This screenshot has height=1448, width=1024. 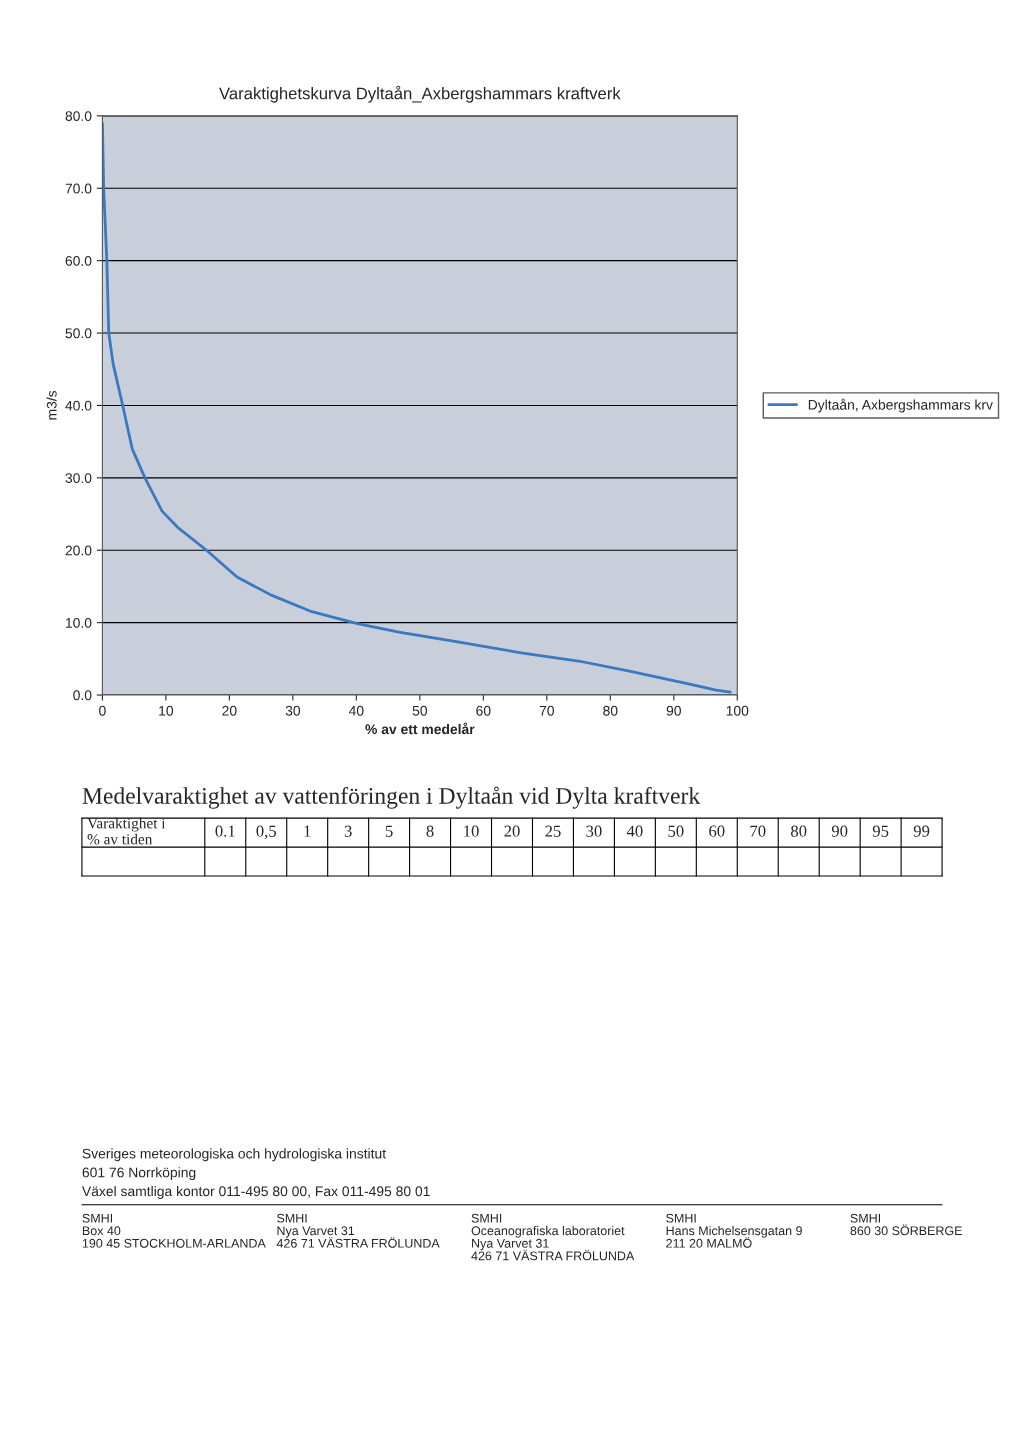 I want to click on x-tick-label: 50, so click(x=420, y=710).